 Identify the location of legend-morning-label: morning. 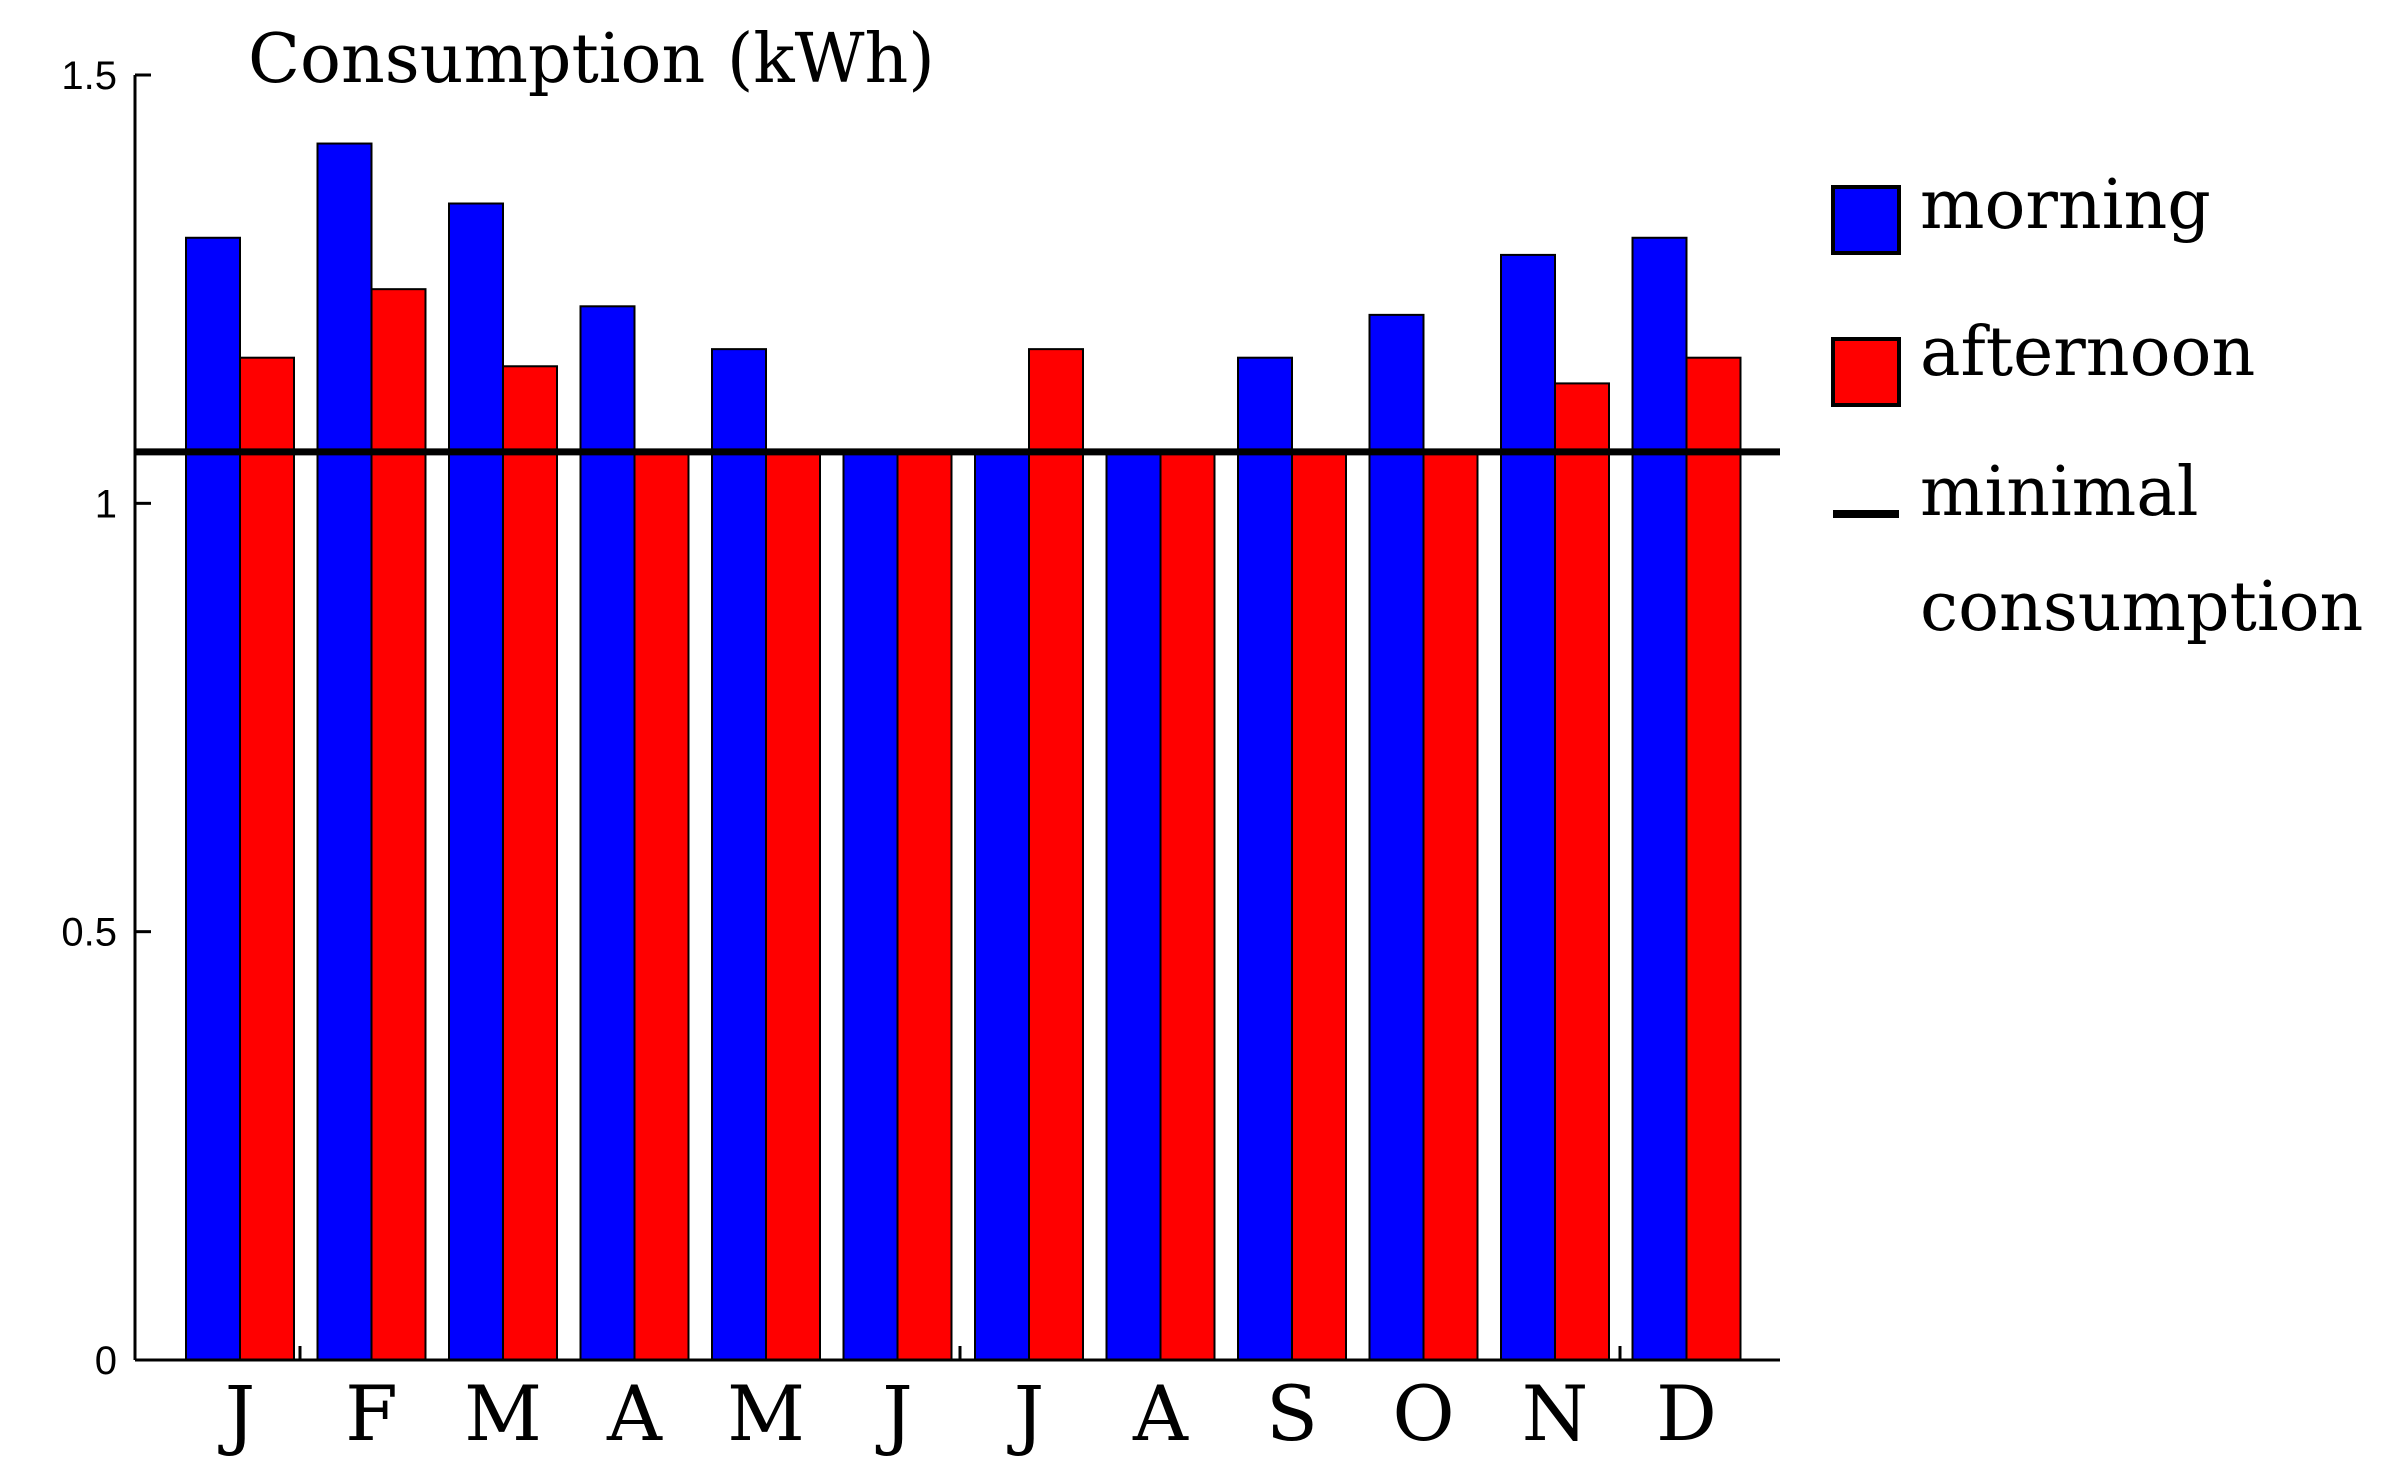
(2065, 205).